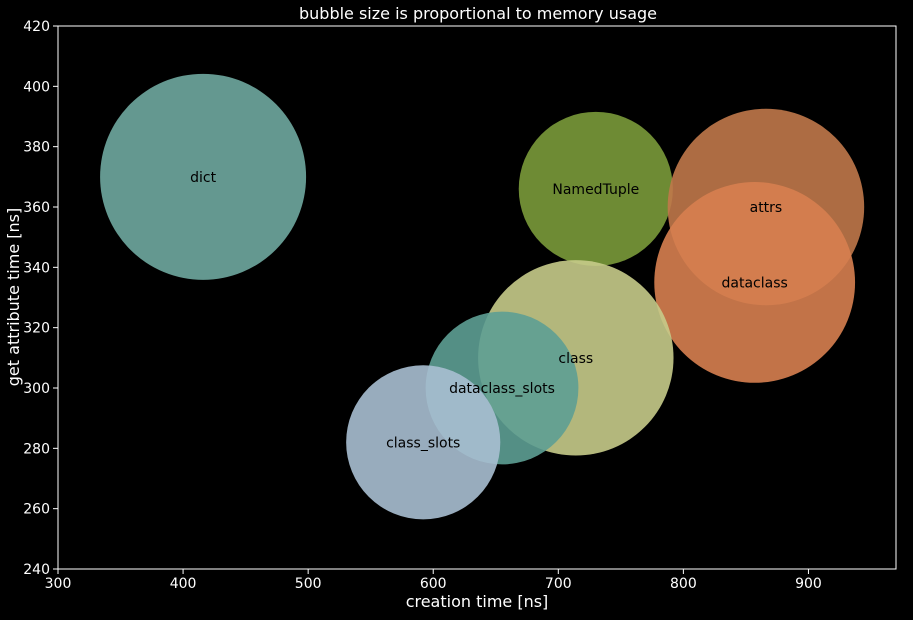 This screenshot has width=913, height=620. I want to click on bubble-label-dict: dict, so click(203, 178).